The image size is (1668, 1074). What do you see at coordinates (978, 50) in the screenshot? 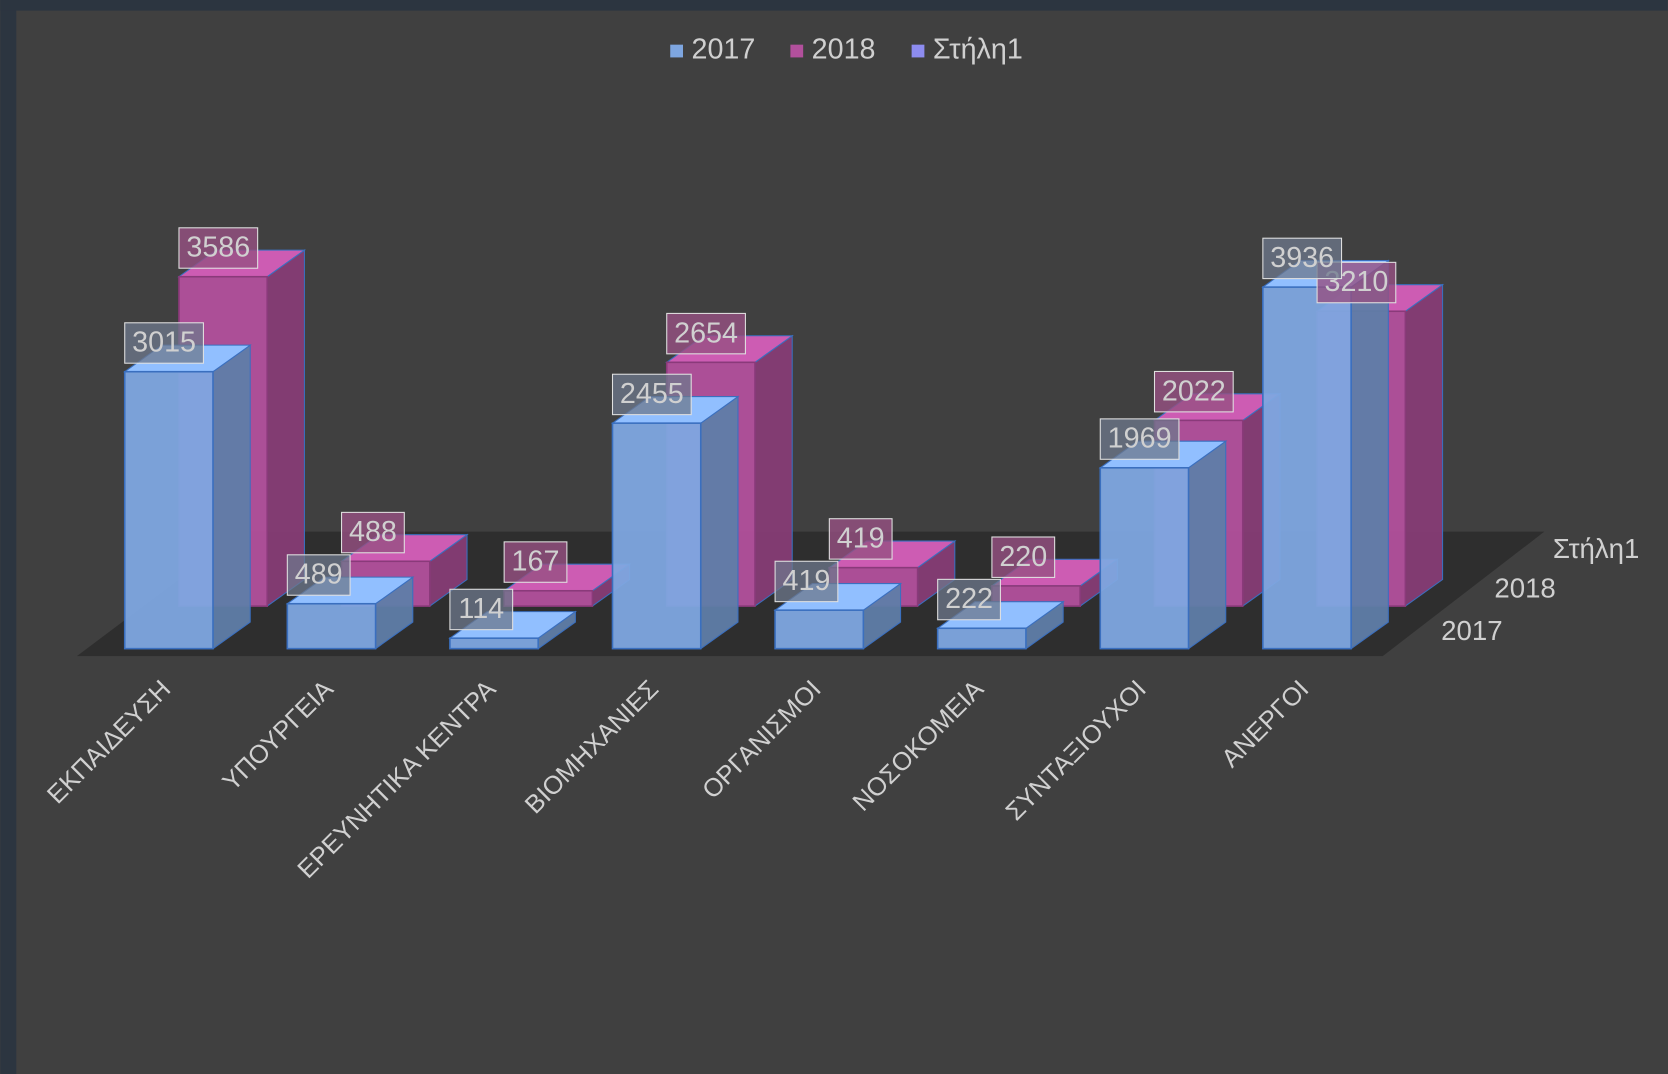
I see `legend-label: Στήλη1` at bounding box center [978, 50].